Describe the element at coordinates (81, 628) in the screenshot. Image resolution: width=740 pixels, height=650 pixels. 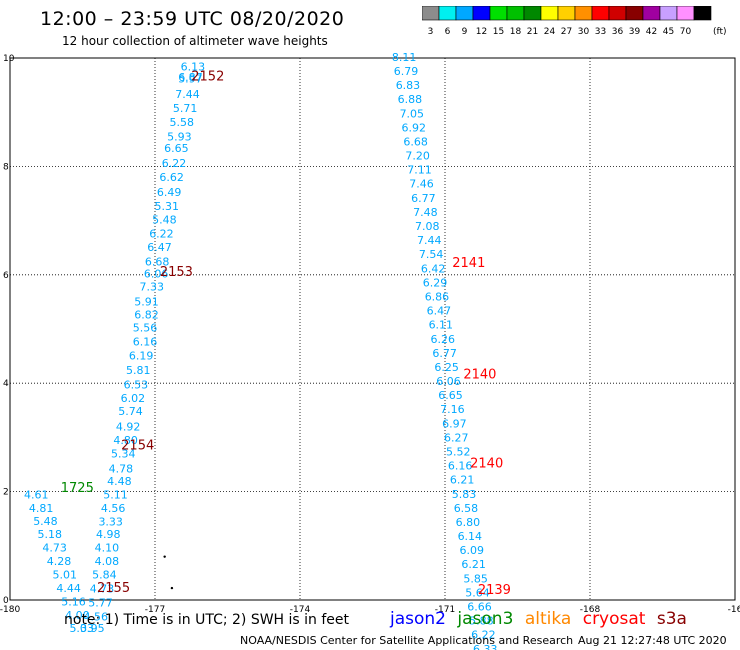
I see `wave-height-label: 5.03` at that location.